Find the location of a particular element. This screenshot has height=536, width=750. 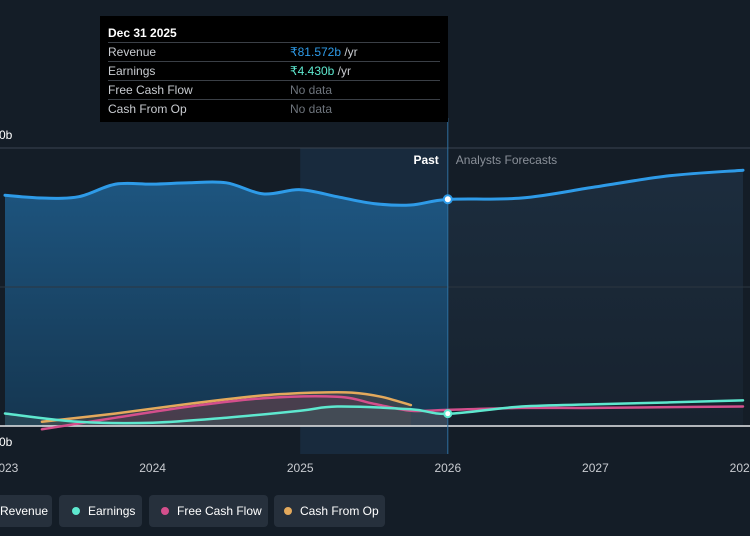

tooltip-row-earnings: Earnings ₹4.430b /yr is located at coordinates (274, 70).